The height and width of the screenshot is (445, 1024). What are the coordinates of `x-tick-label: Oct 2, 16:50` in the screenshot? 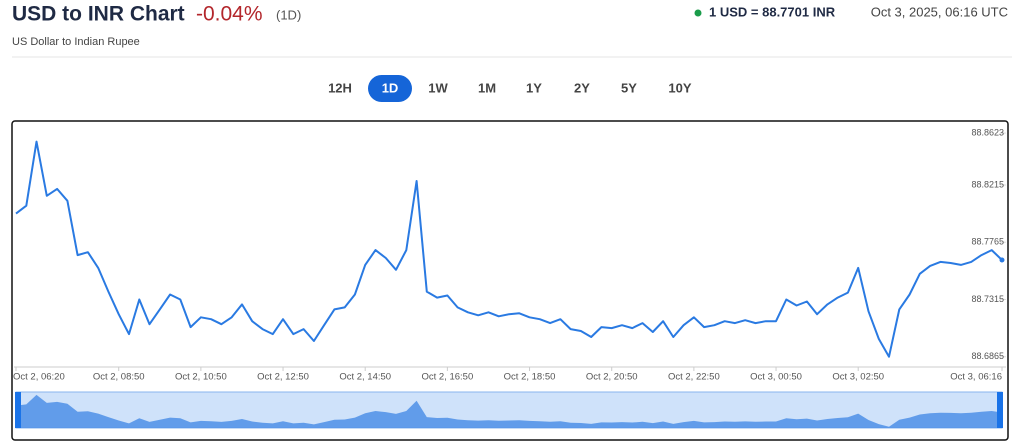 It's located at (447, 377).